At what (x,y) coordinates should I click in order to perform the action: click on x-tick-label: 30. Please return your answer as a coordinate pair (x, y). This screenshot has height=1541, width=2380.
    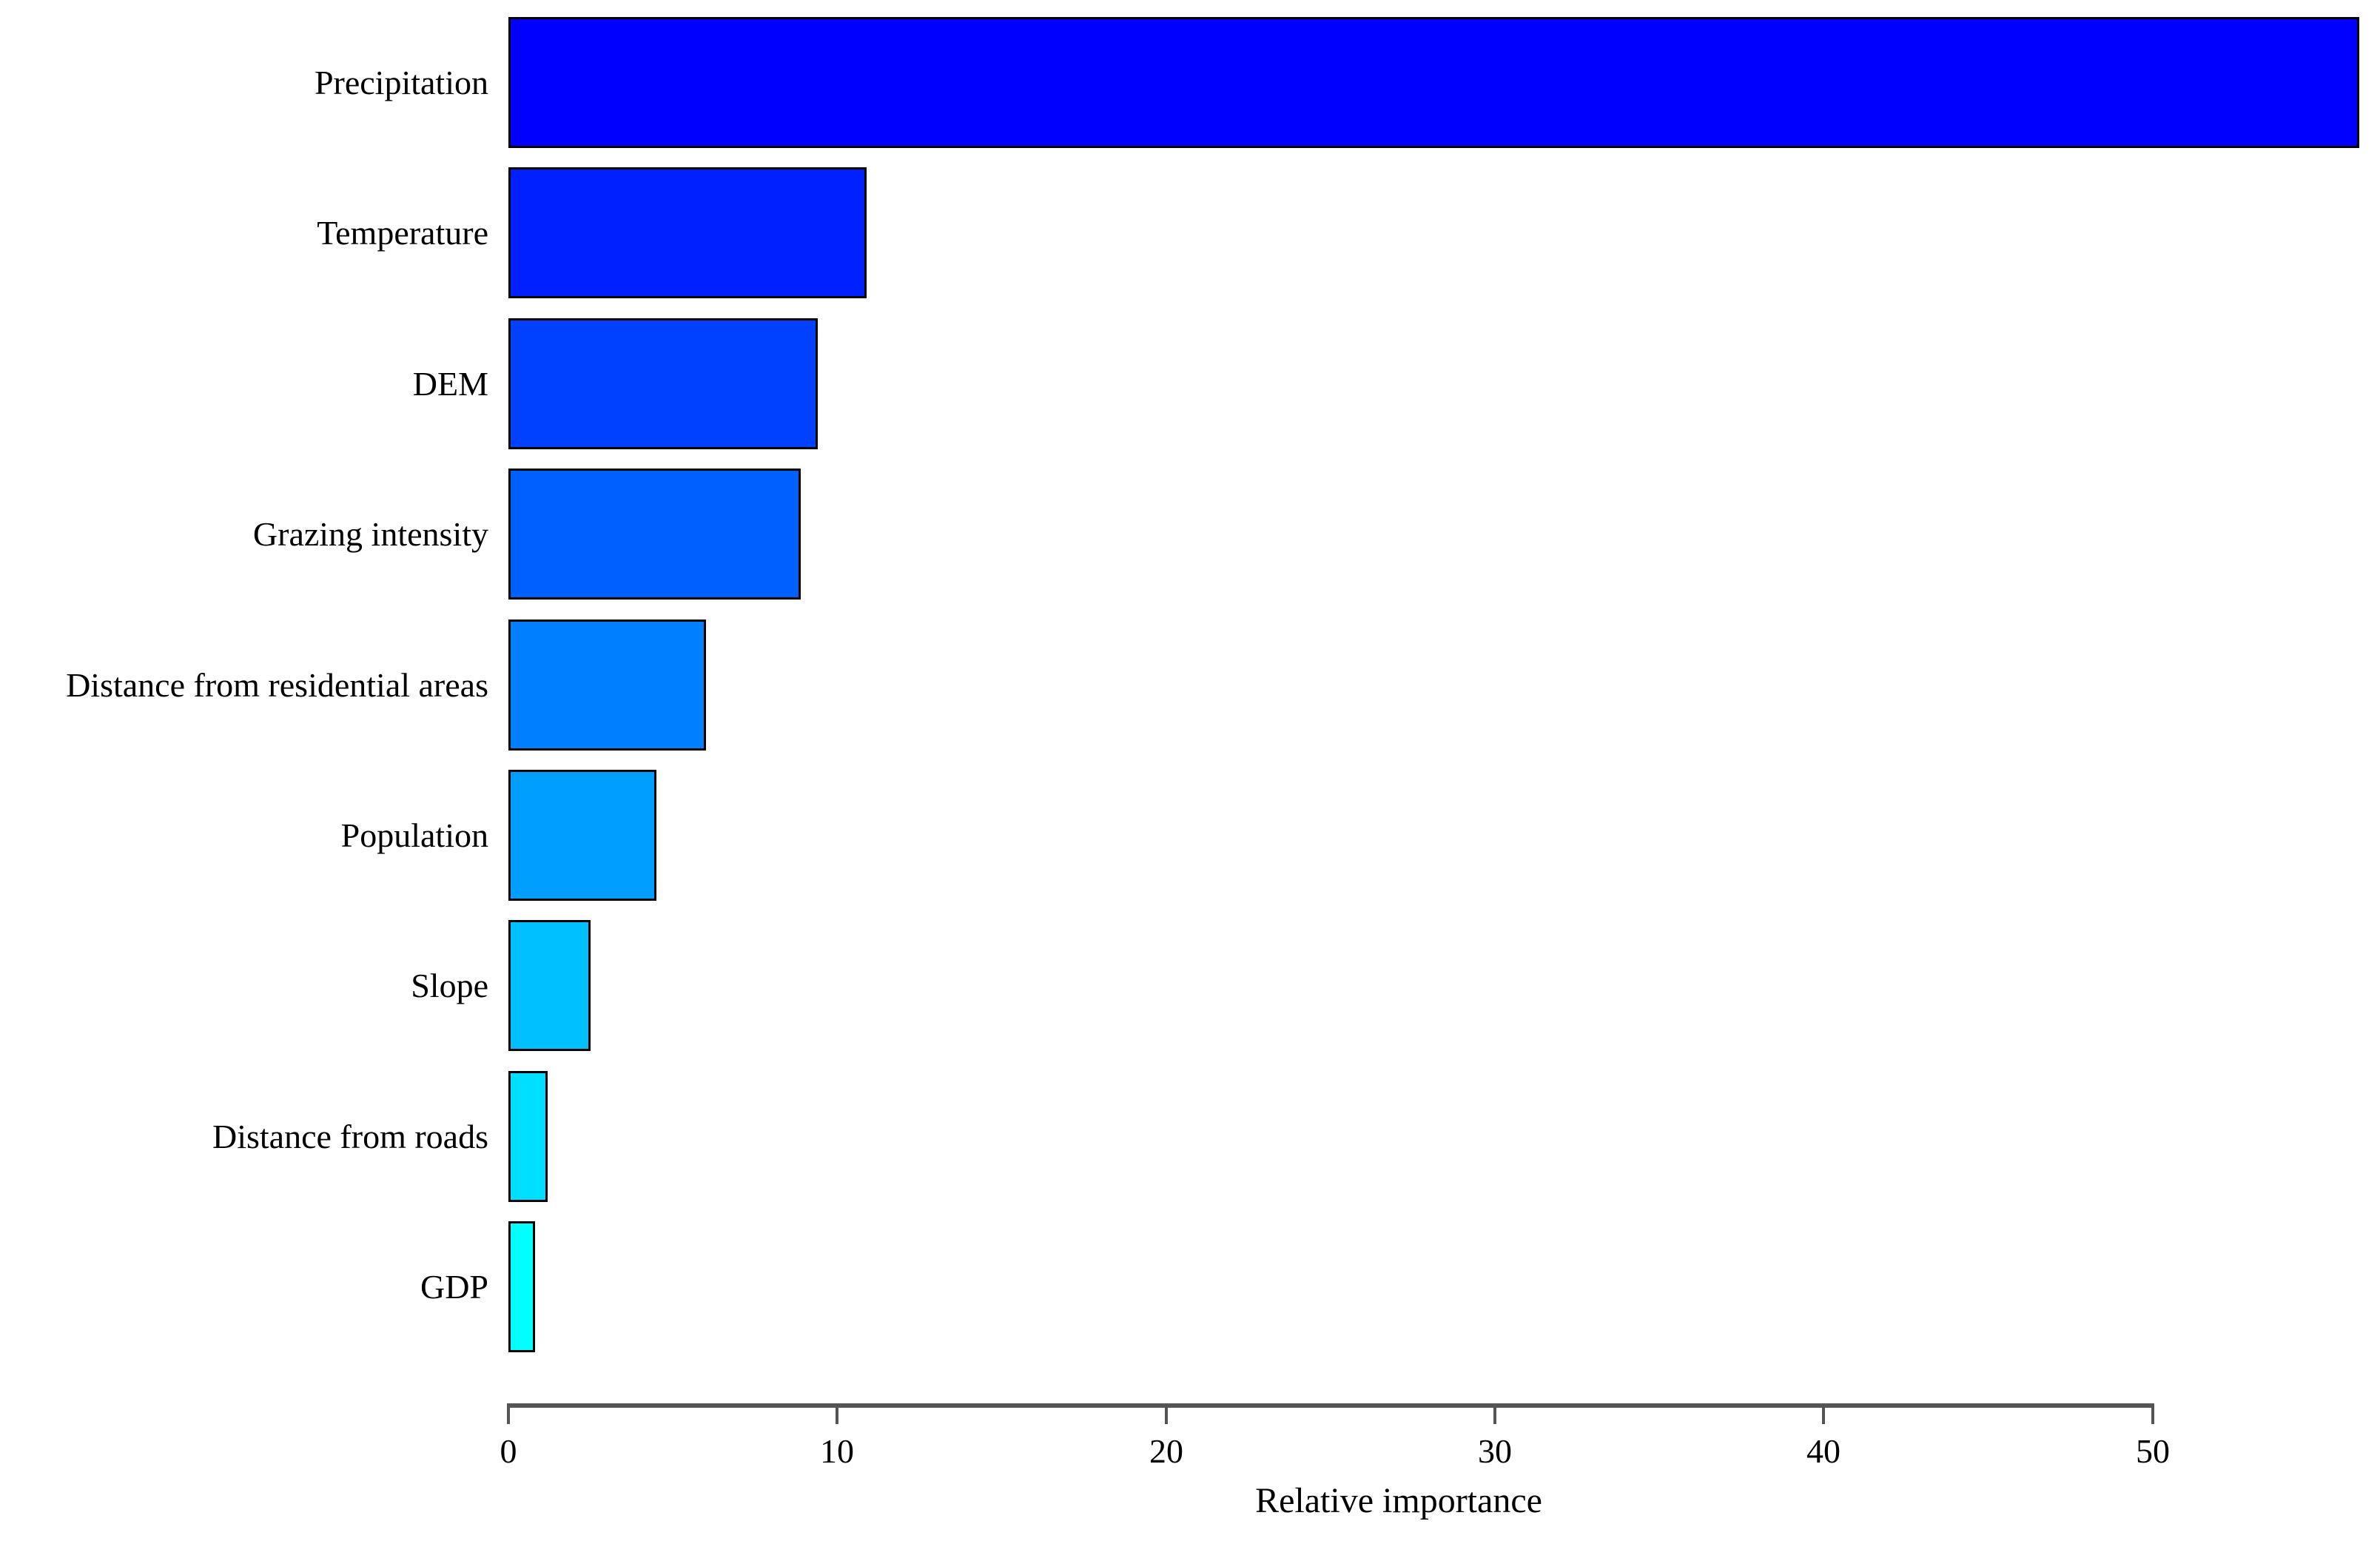
    Looking at the image, I should click on (1495, 1451).